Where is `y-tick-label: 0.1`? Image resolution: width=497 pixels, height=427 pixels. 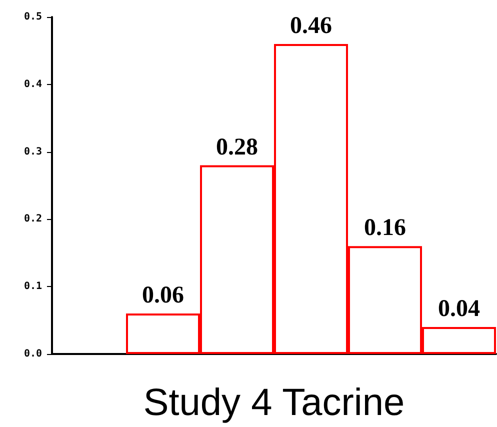 y-tick-label: 0.1 is located at coordinates (33, 286).